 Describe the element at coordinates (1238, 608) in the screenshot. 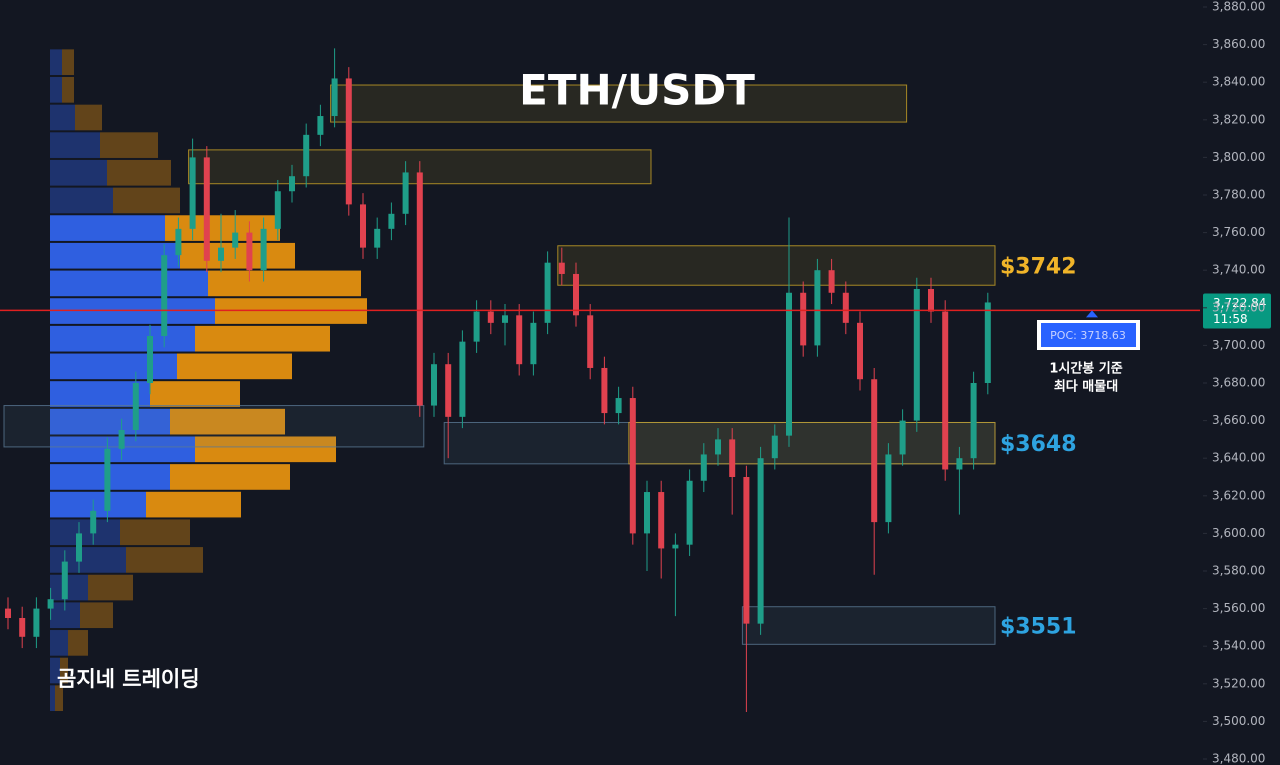

I see `y-tick-label: 3,560.00` at that location.